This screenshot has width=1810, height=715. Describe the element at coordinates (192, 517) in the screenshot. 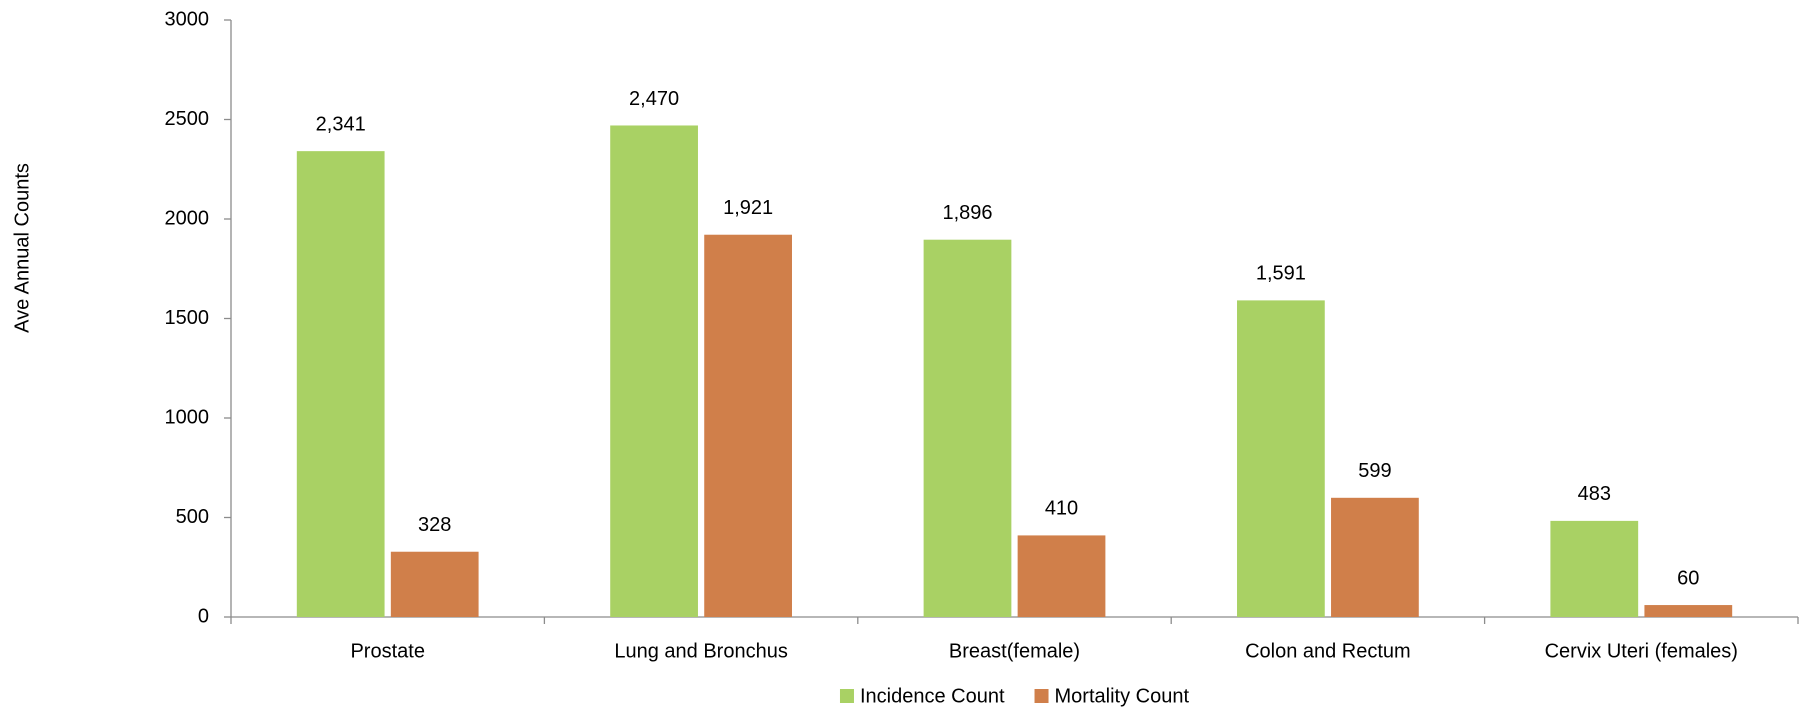

I see `y-tick-label: 500` at that location.